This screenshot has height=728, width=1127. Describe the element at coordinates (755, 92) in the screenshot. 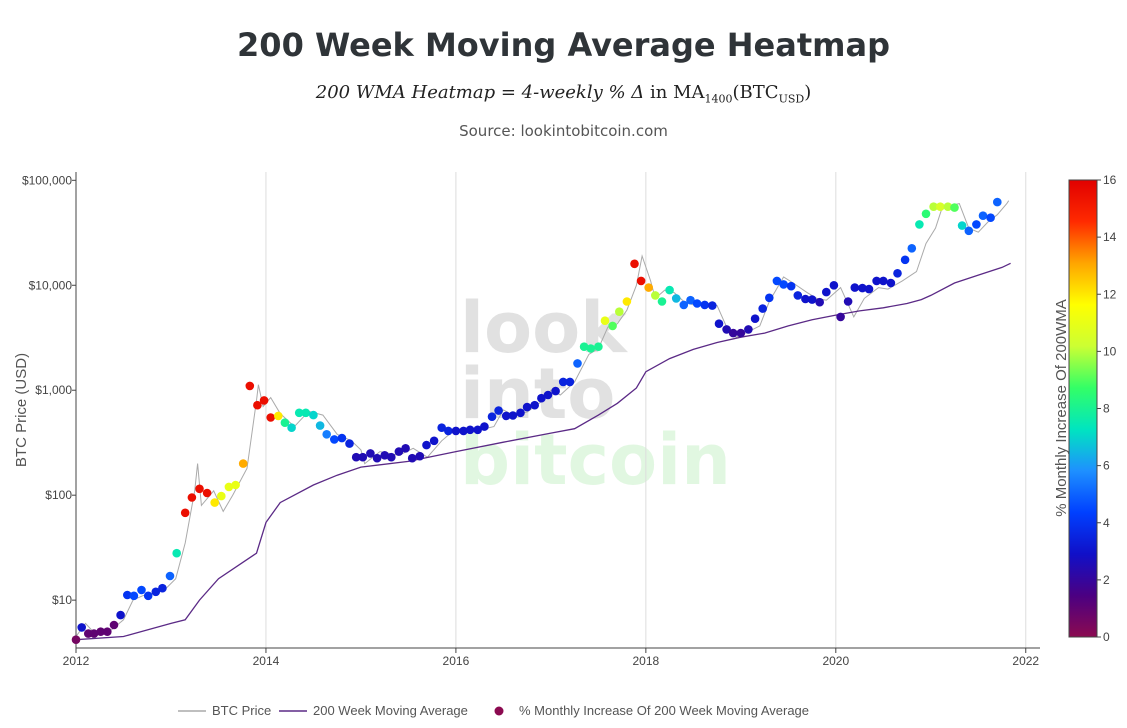

I see `formula-paren-open: (BTC` at that location.